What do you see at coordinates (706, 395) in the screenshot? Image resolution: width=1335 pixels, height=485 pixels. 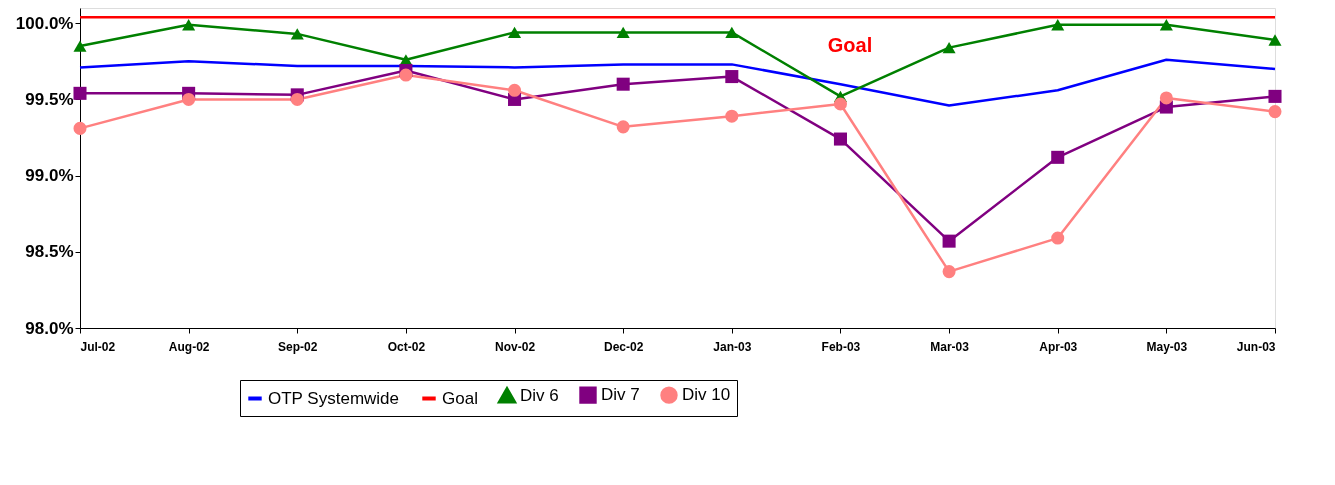 I see `legend-label: Div 10` at bounding box center [706, 395].